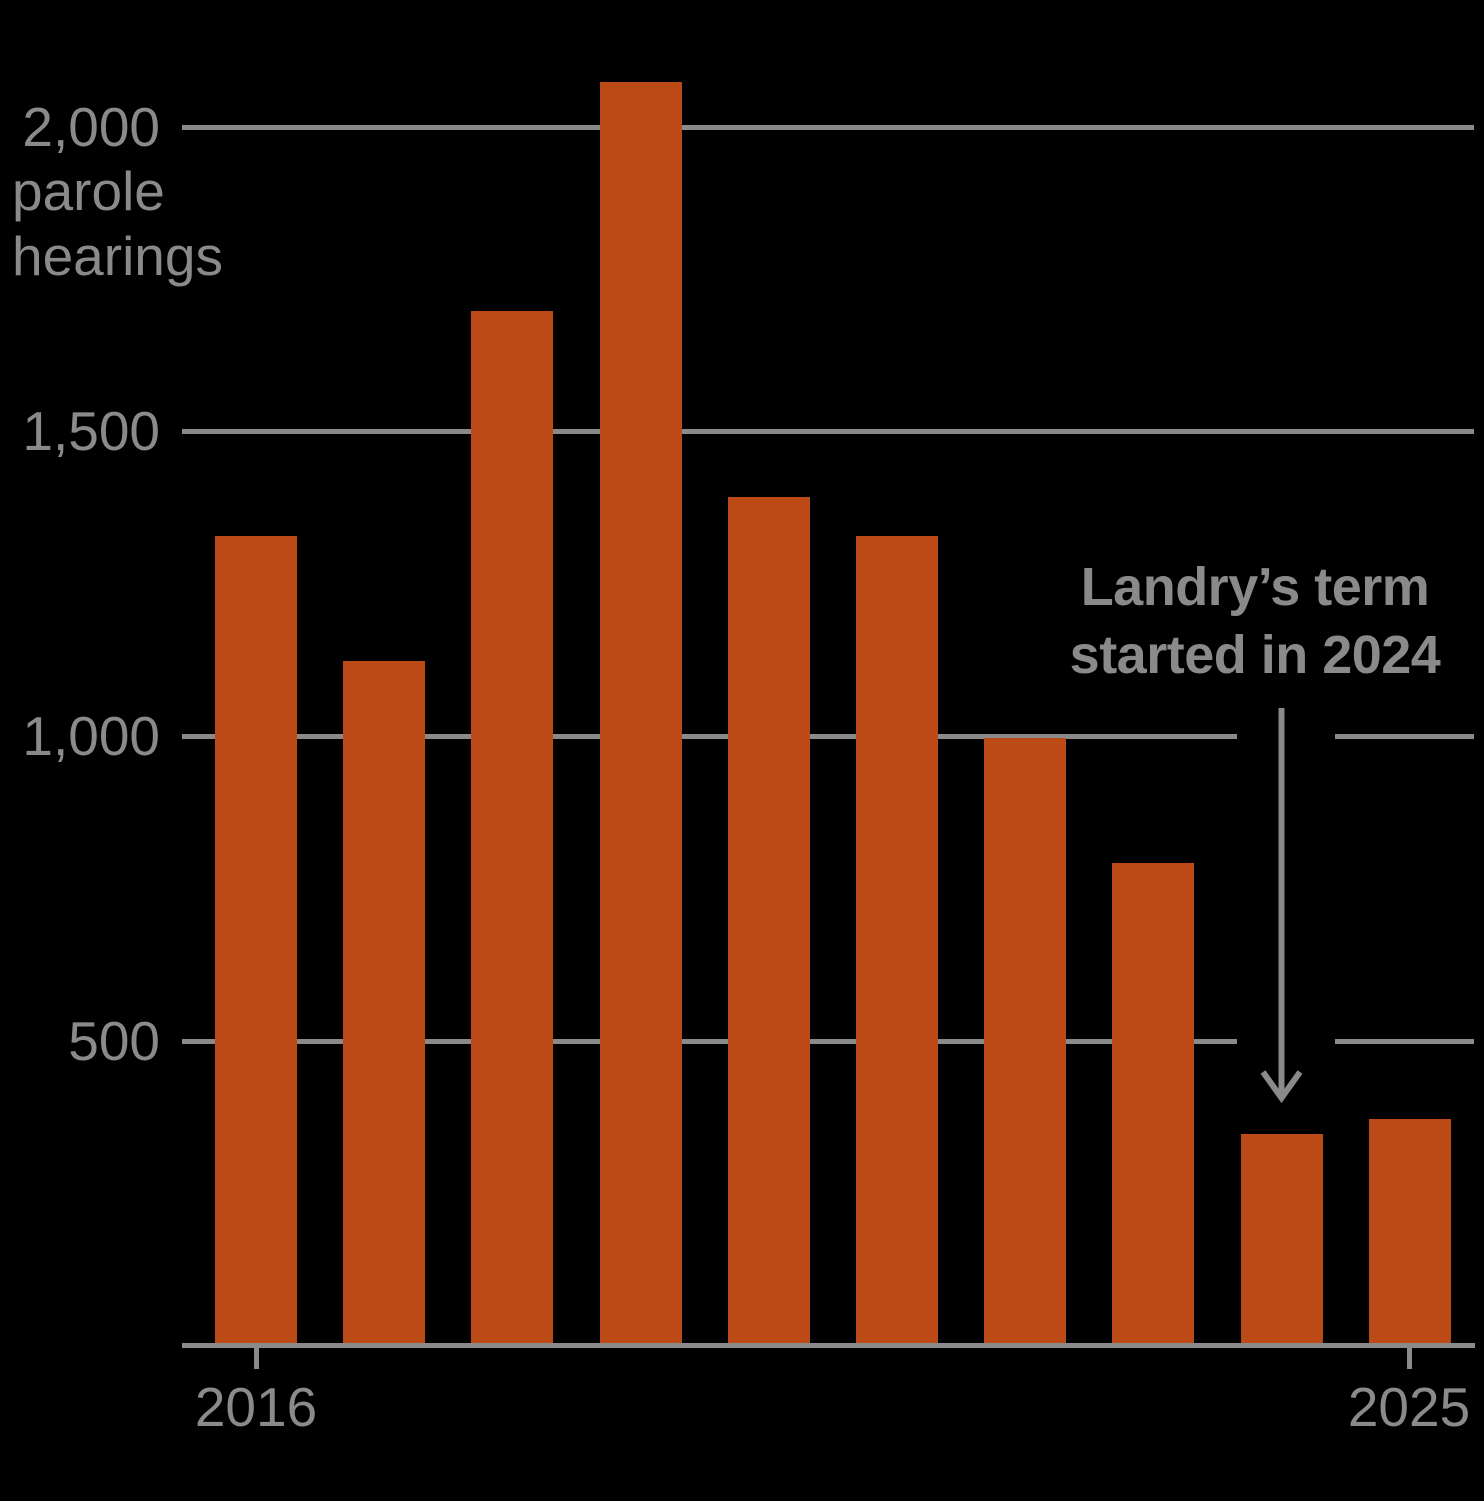 Image resolution: width=1484 pixels, height=1501 pixels. Describe the element at coordinates (256, 1407) in the screenshot. I see `x-axis-label-2016: 2016` at that location.